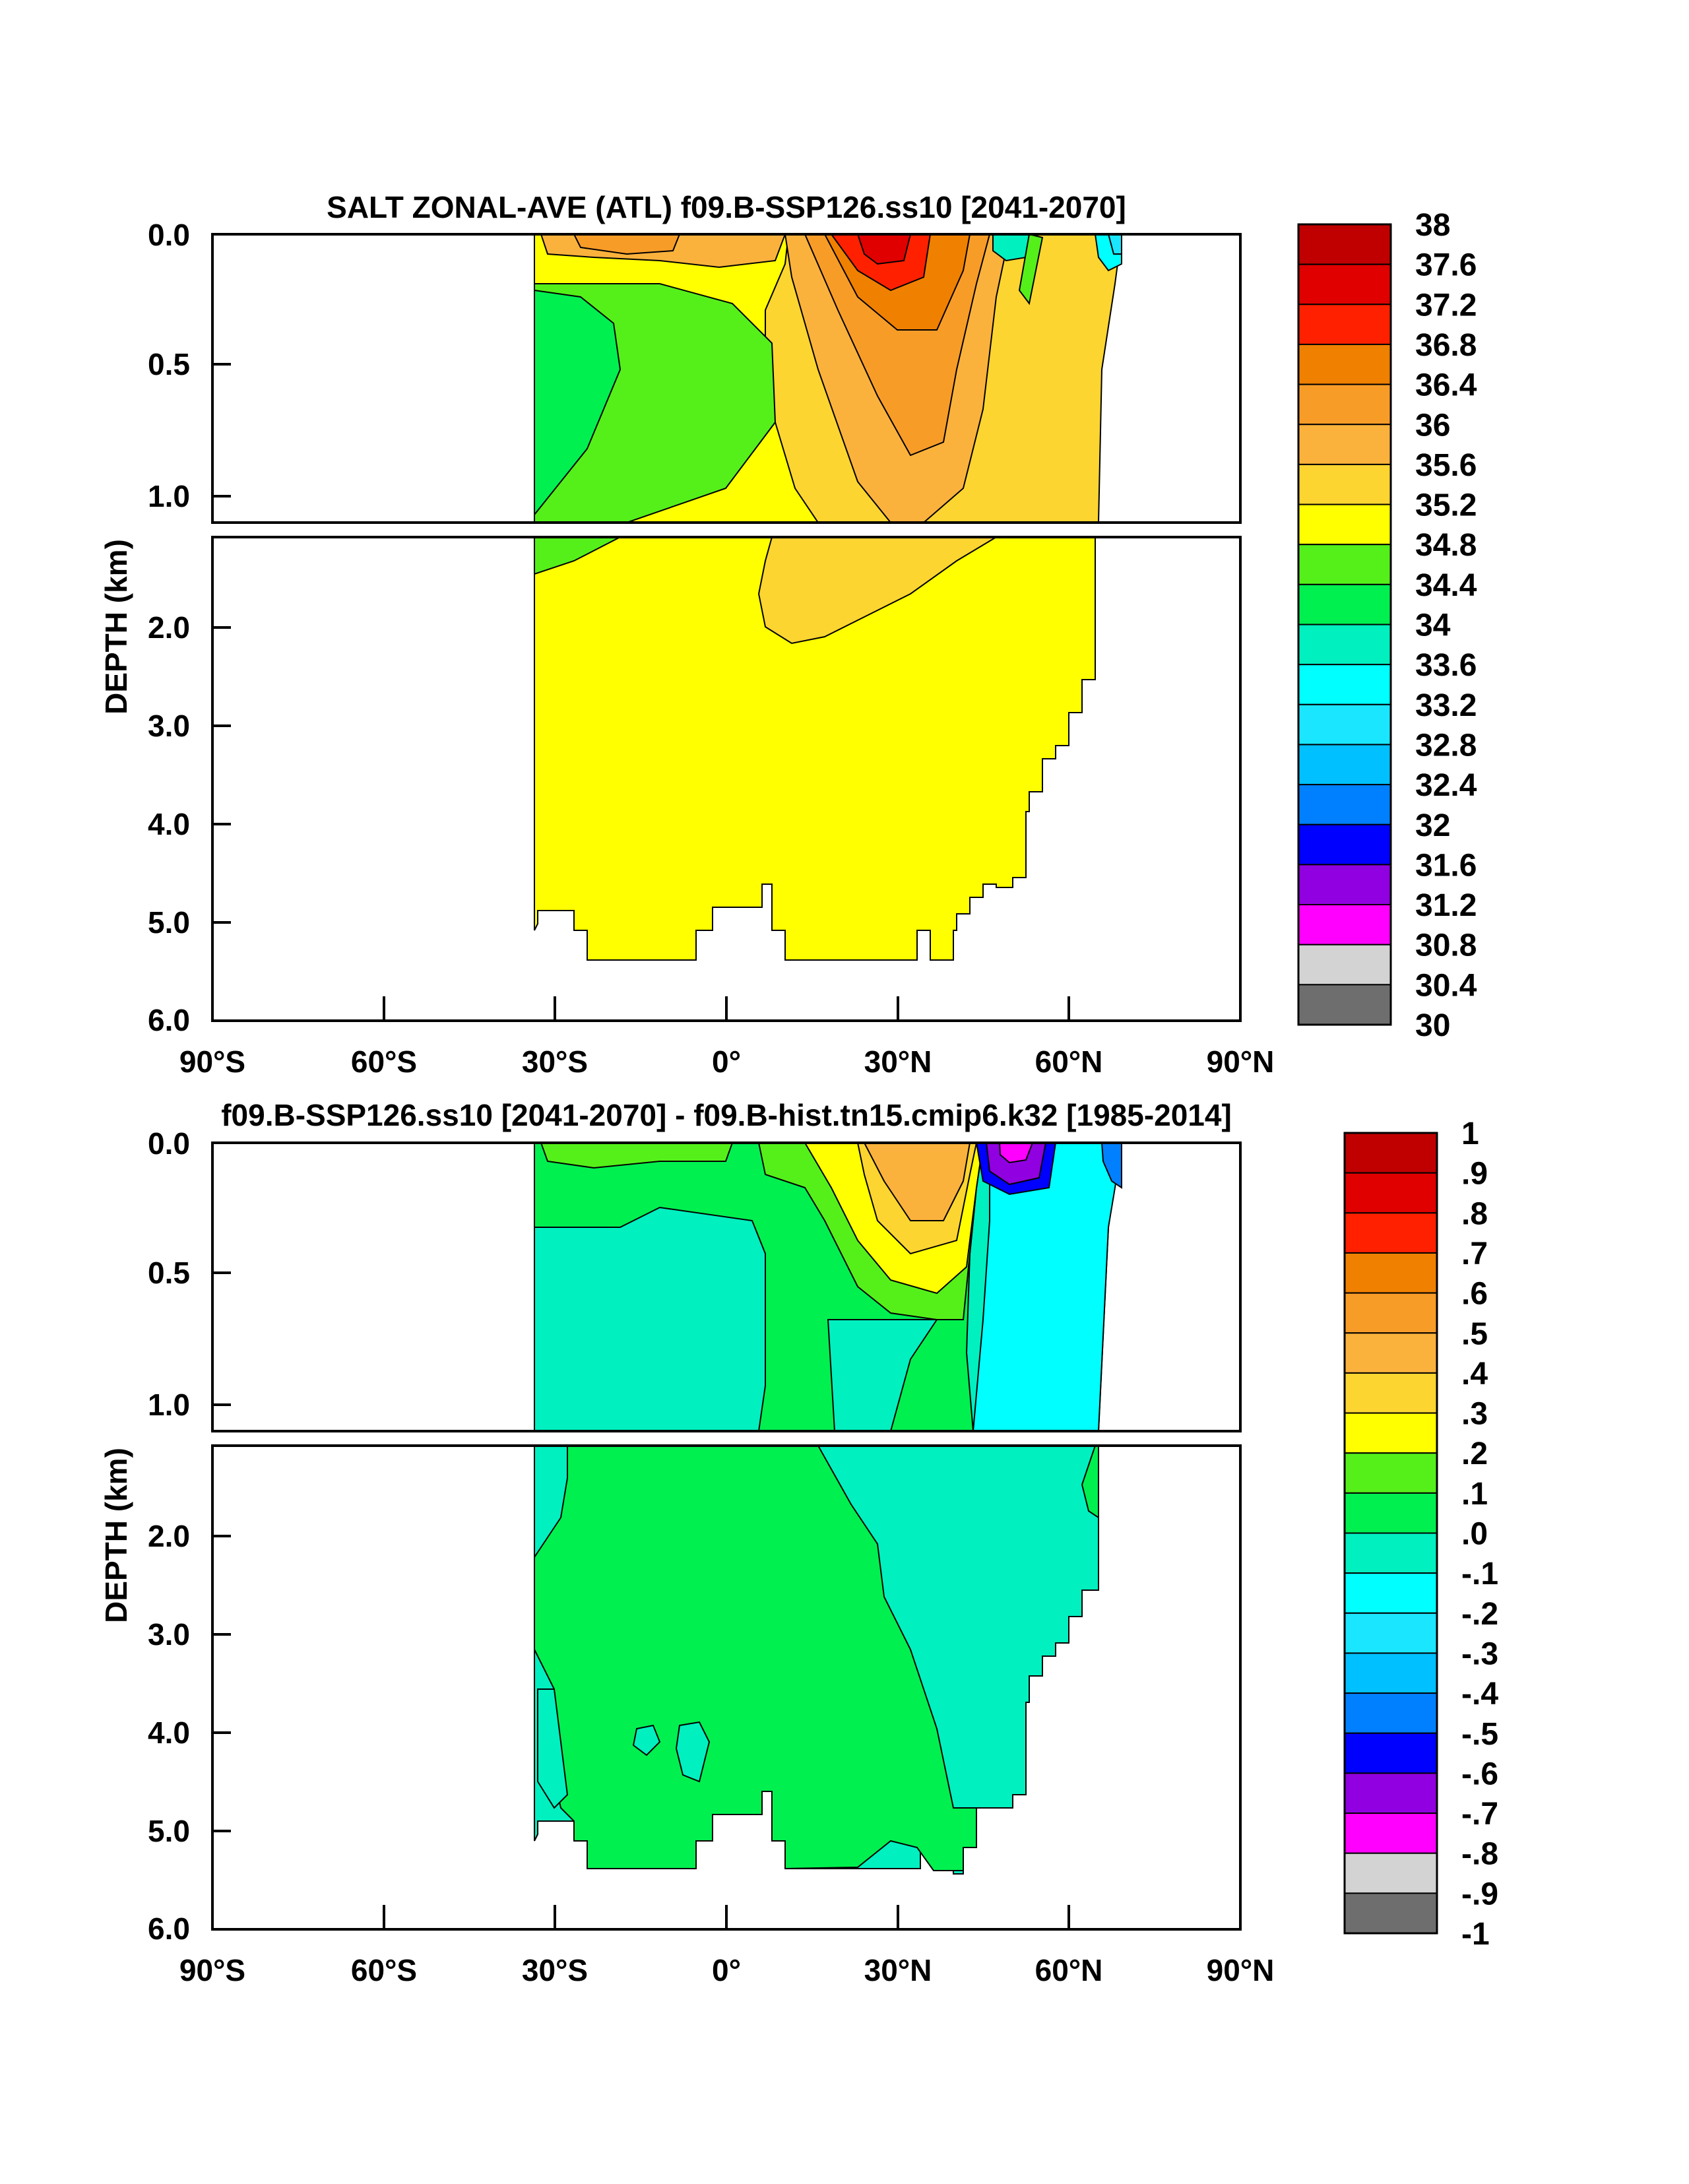 The height and width of the screenshot is (2184, 1689). What do you see at coordinates (815, 749) in the screenshot?
I see `panel-1-lower-field` at bounding box center [815, 749].